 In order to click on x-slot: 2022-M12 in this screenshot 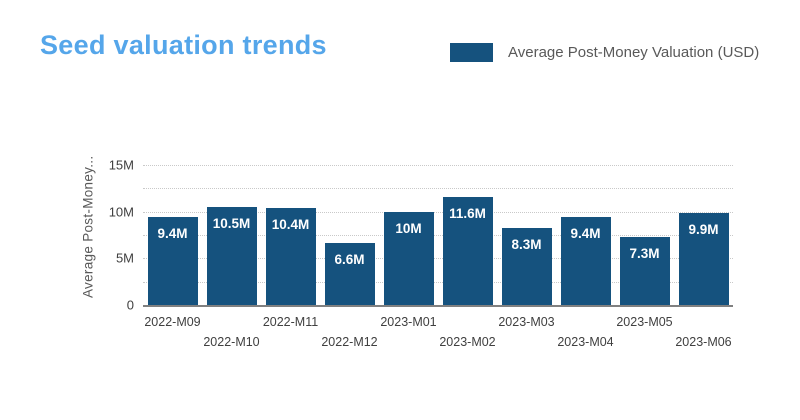, I will do `click(349, 334)`.